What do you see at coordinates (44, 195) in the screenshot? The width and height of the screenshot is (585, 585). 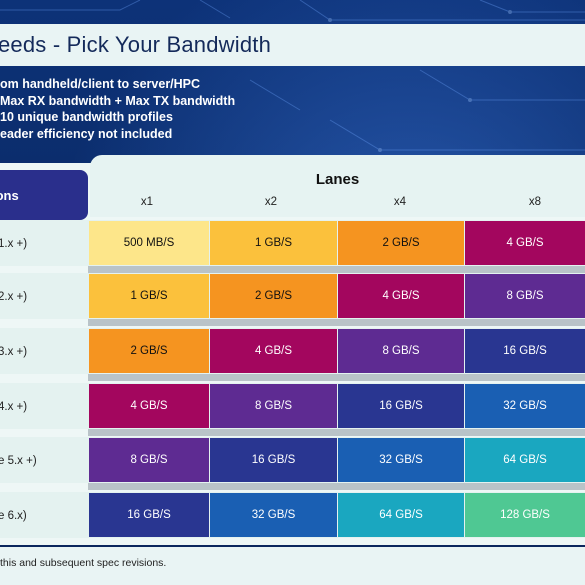 I see `spec-revisions-header: ions` at bounding box center [44, 195].